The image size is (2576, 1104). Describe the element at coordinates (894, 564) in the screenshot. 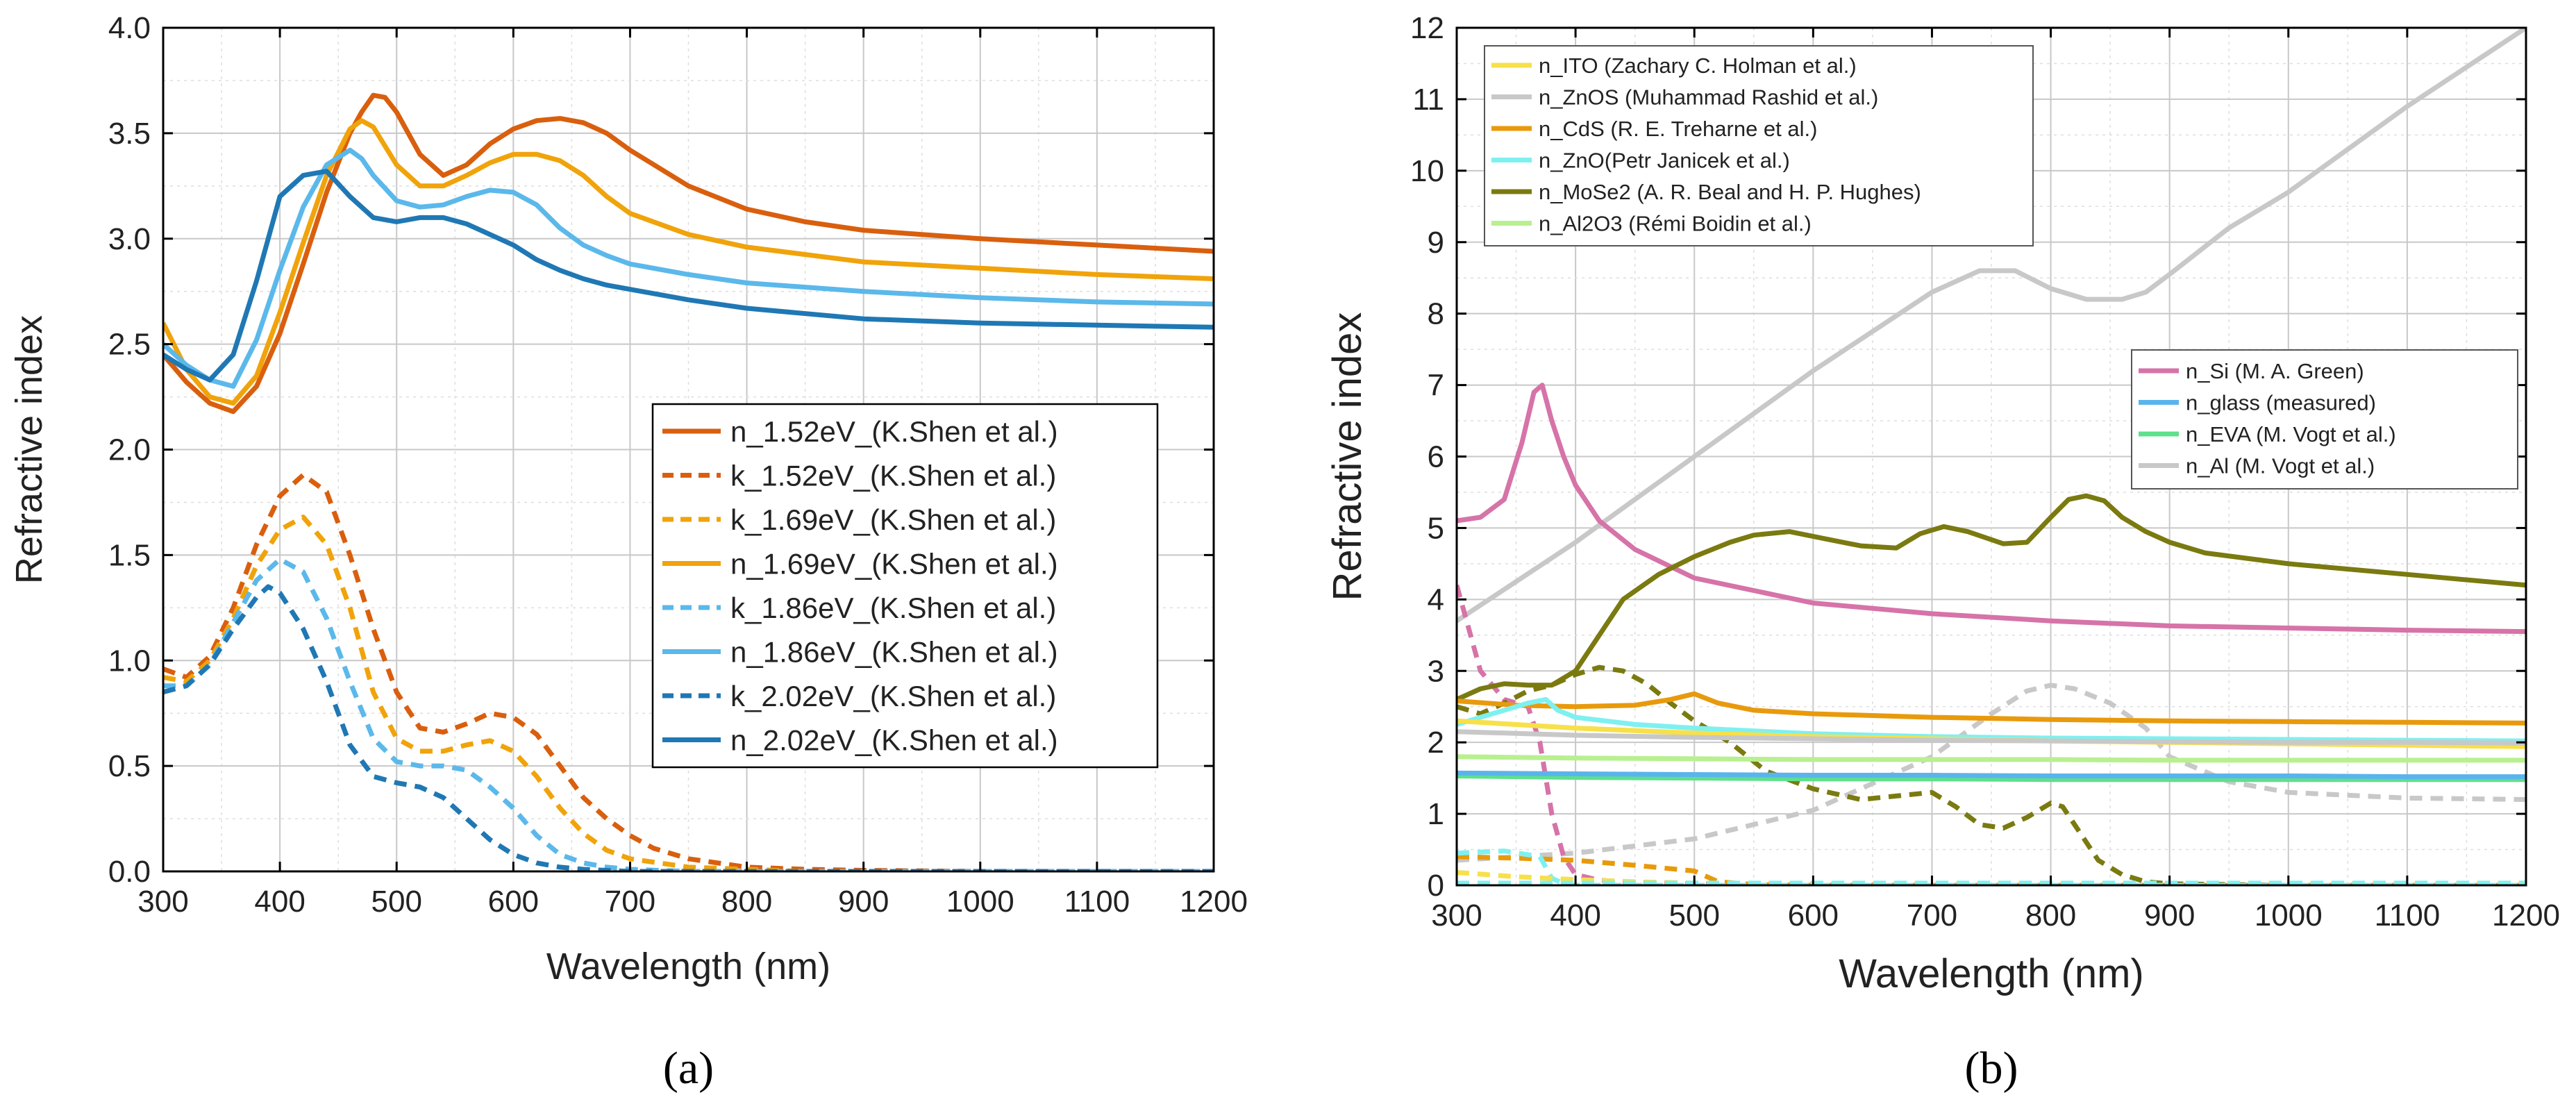

I see `legend-label: n_1.69eV_(K.Shen et al.)` at that location.